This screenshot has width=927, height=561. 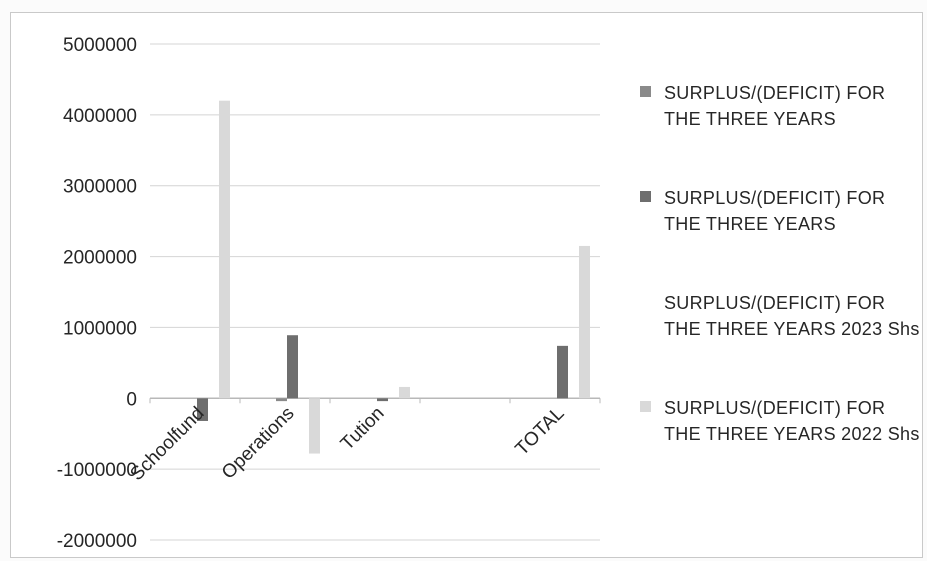 What do you see at coordinates (258, 443) in the screenshot?
I see `x-category-label: Operations` at bounding box center [258, 443].